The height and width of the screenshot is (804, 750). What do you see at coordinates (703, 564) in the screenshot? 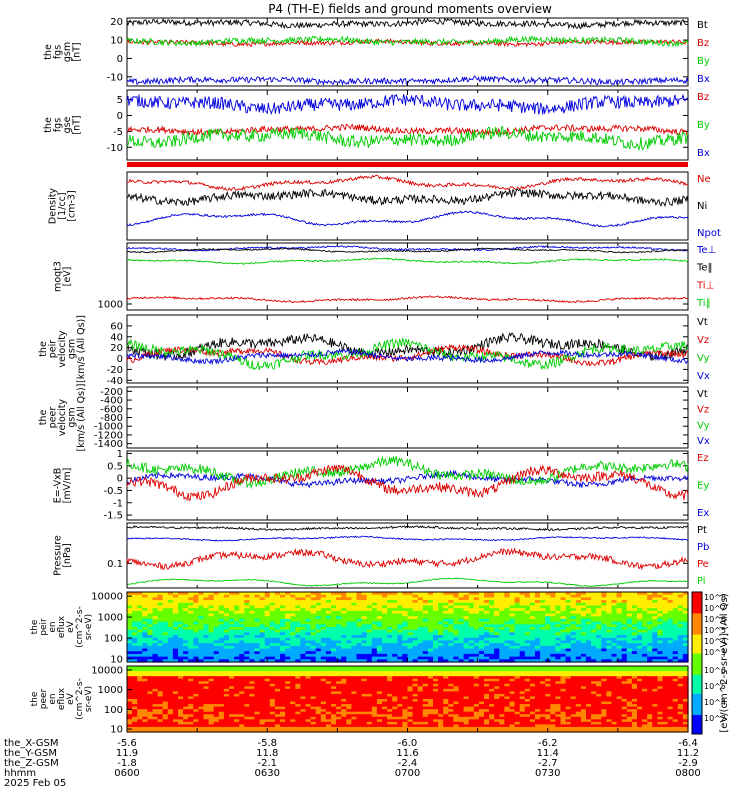
I see `legend-pe: Pe` at bounding box center [703, 564].